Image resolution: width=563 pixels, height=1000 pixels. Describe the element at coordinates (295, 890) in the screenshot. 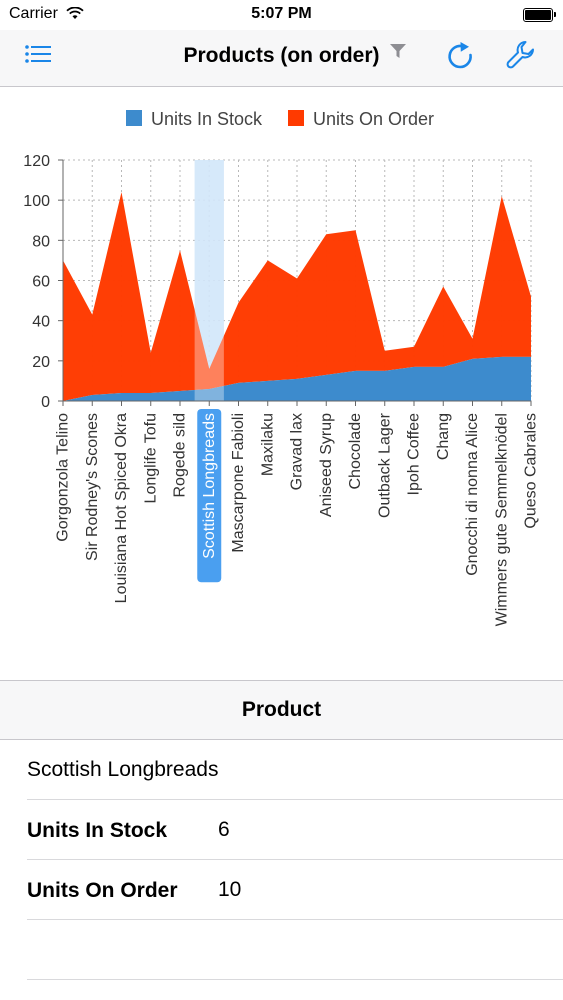

I see `units-on-order-row: Units On Order 10` at that location.